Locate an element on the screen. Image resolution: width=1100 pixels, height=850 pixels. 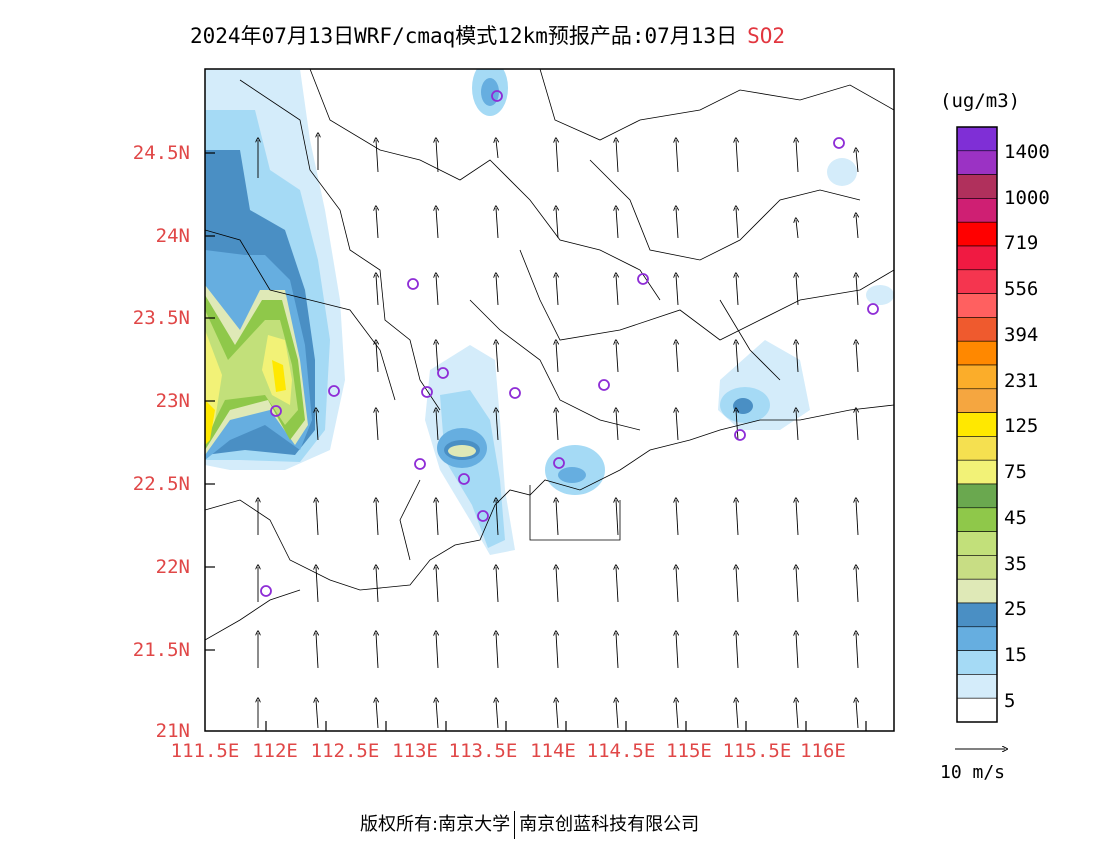
lat-tick-label: 21.5N is located at coordinates (161, 650).